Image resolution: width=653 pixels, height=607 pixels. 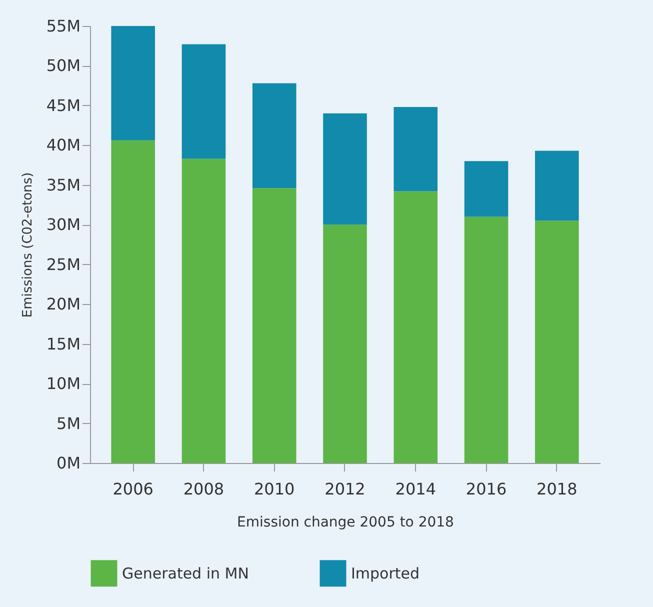 What do you see at coordinates (63, 184) in the screenshot?
I see `y-tick-label: 35M` at bounding box center [63, 184].